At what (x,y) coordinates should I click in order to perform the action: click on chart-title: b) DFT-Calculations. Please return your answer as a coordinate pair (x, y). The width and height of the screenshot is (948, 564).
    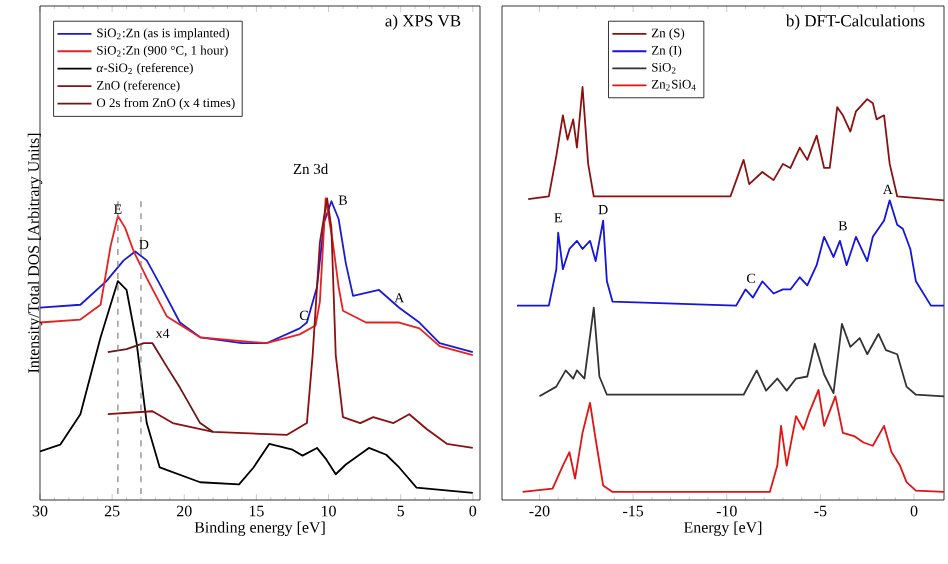
    Looking at the image, I should click on (855, 22).